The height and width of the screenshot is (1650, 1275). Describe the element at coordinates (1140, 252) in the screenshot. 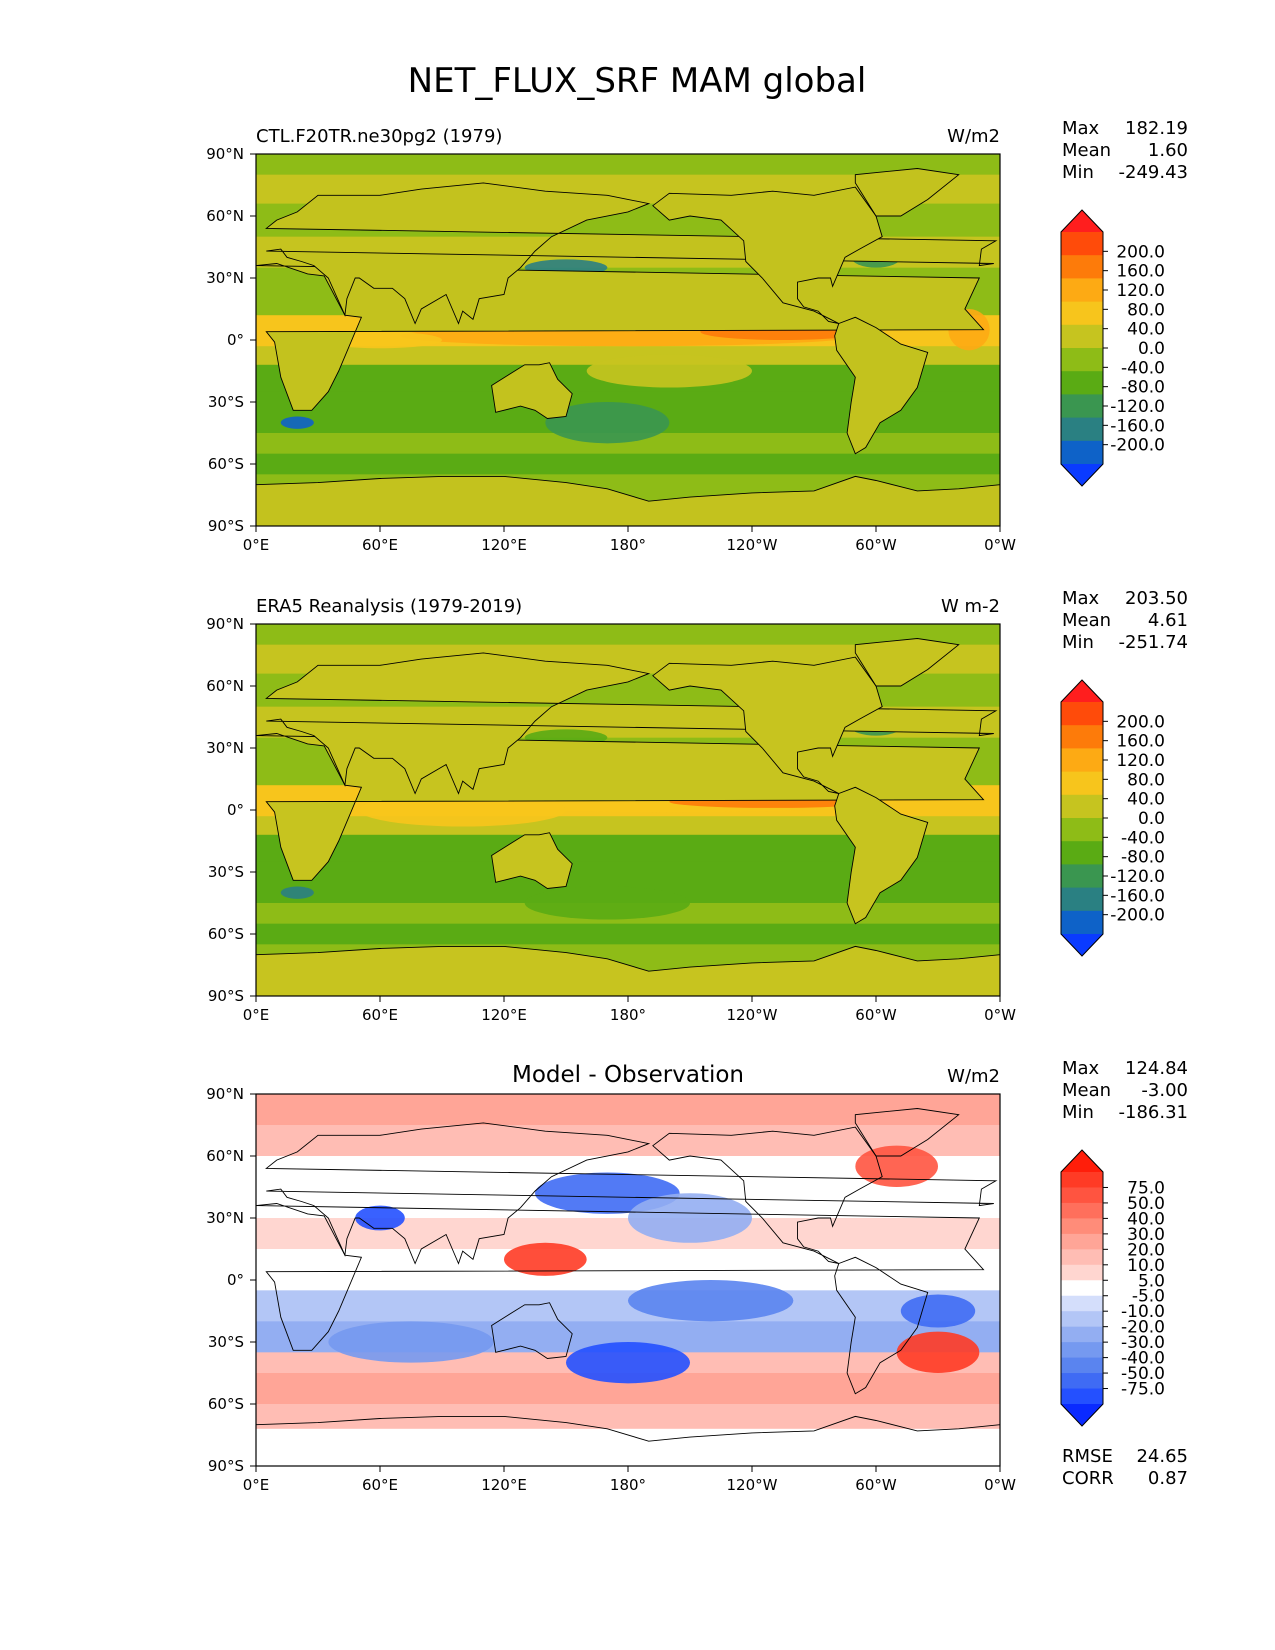

I see `colorbar-tick-label: 200.0` at that location.